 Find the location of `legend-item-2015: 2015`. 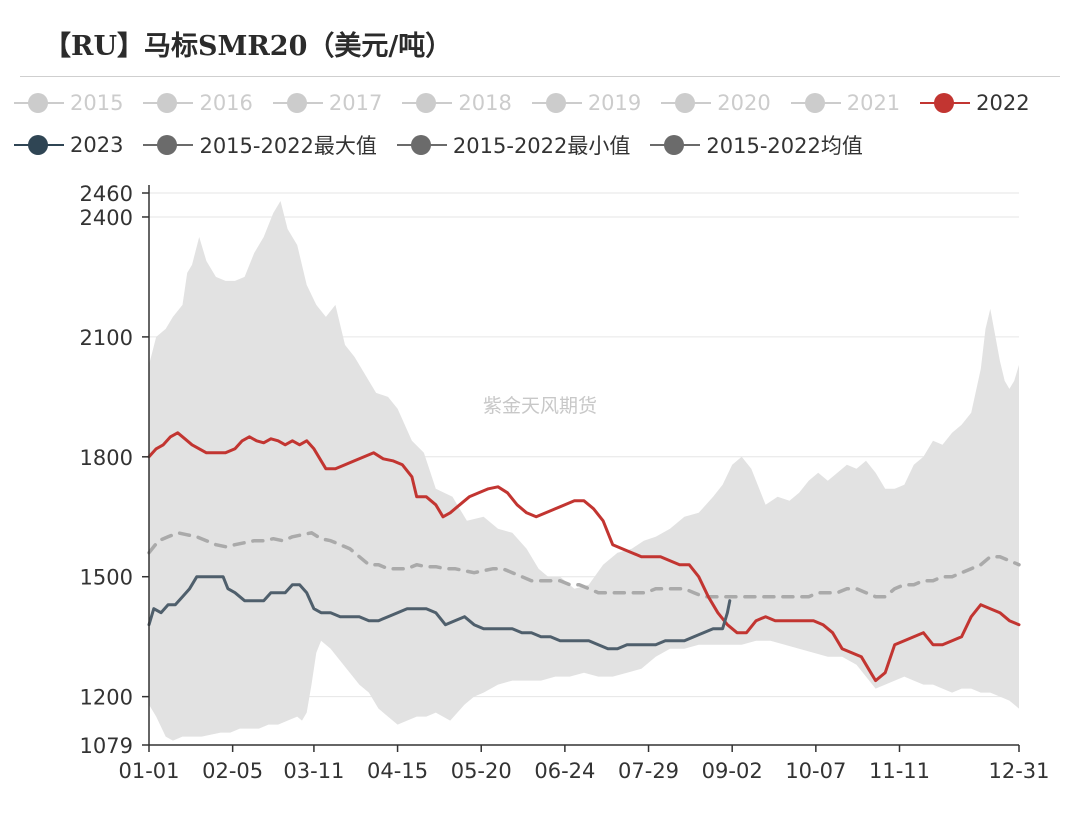

legend-item-2015: 2015 is located at coordinates (68, 103).